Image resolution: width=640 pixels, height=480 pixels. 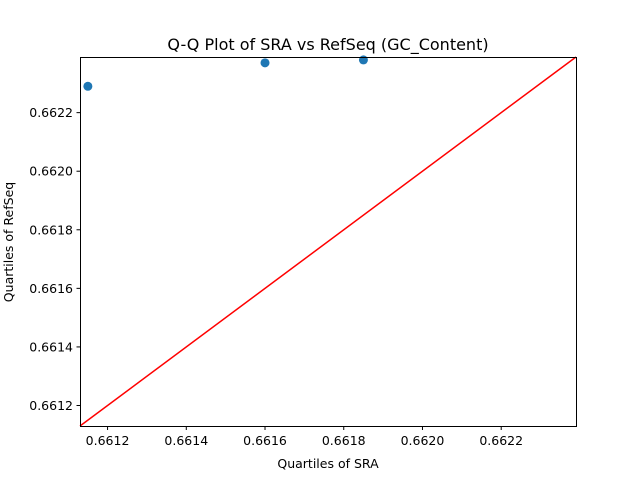 What do you see at coordinates (8, 242) in the screenshot?
I see `y-axis-label: Quartiles of RefSeq` at bounding box center [8, 242].